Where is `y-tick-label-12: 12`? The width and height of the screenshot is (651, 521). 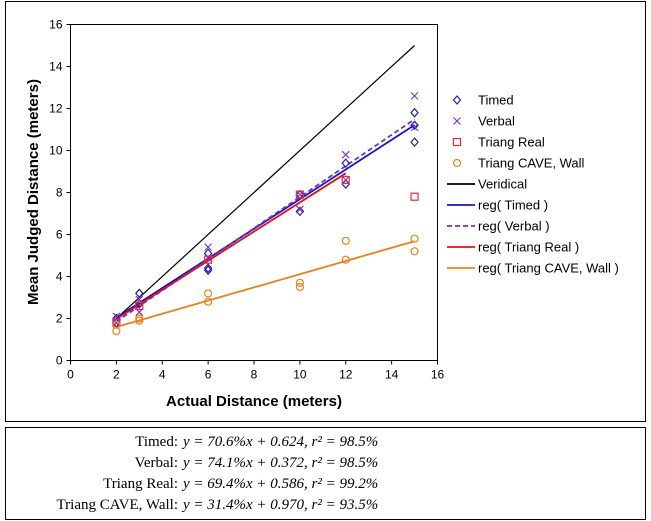 y-tick-label-12: 12 is located at coordinates (56, 109).